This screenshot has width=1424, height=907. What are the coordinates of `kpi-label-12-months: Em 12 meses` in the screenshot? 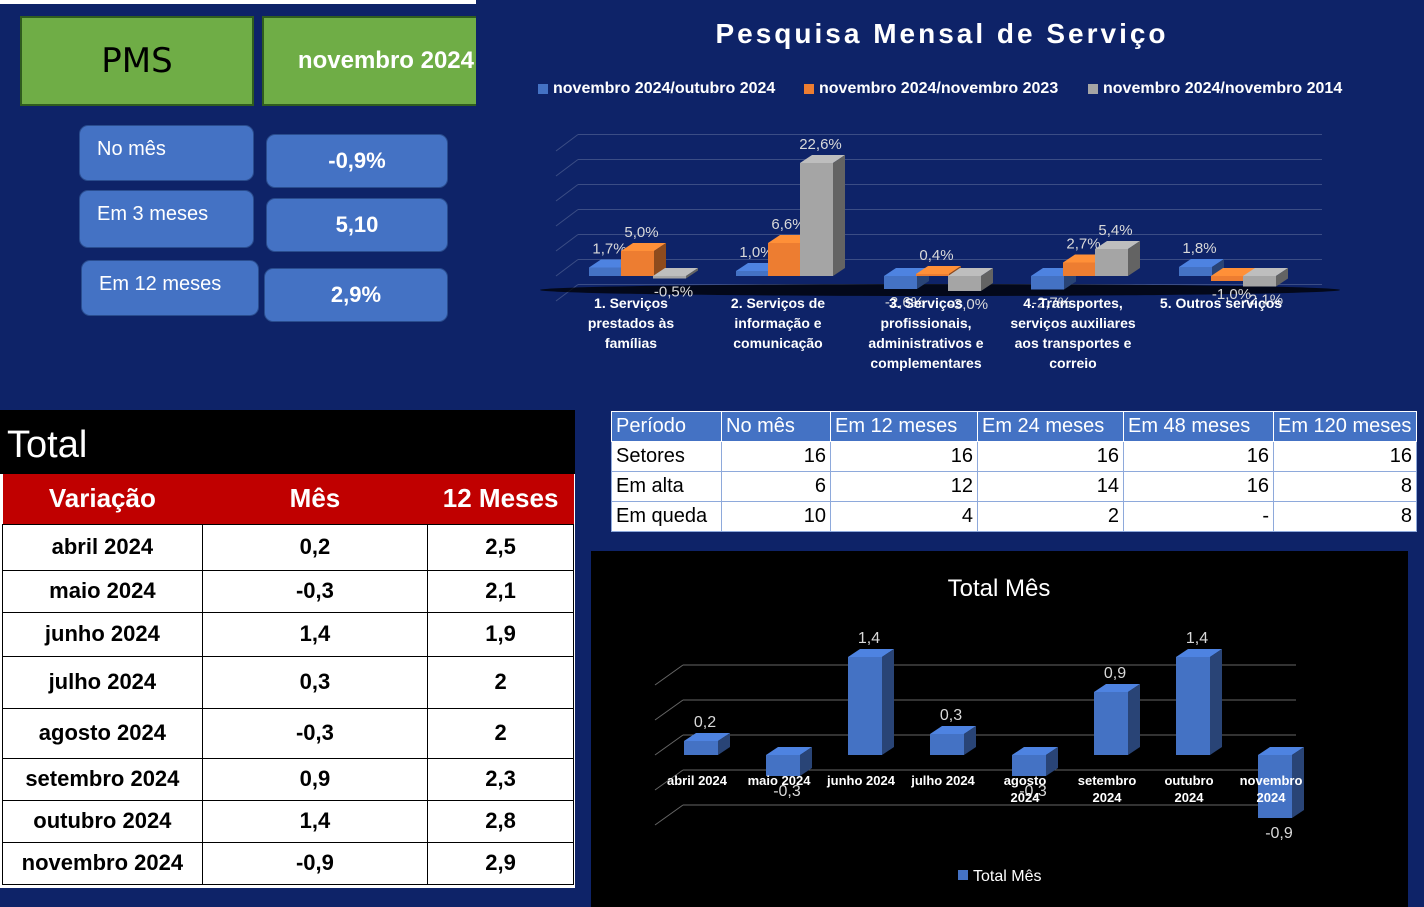 It's located at (170, 288).